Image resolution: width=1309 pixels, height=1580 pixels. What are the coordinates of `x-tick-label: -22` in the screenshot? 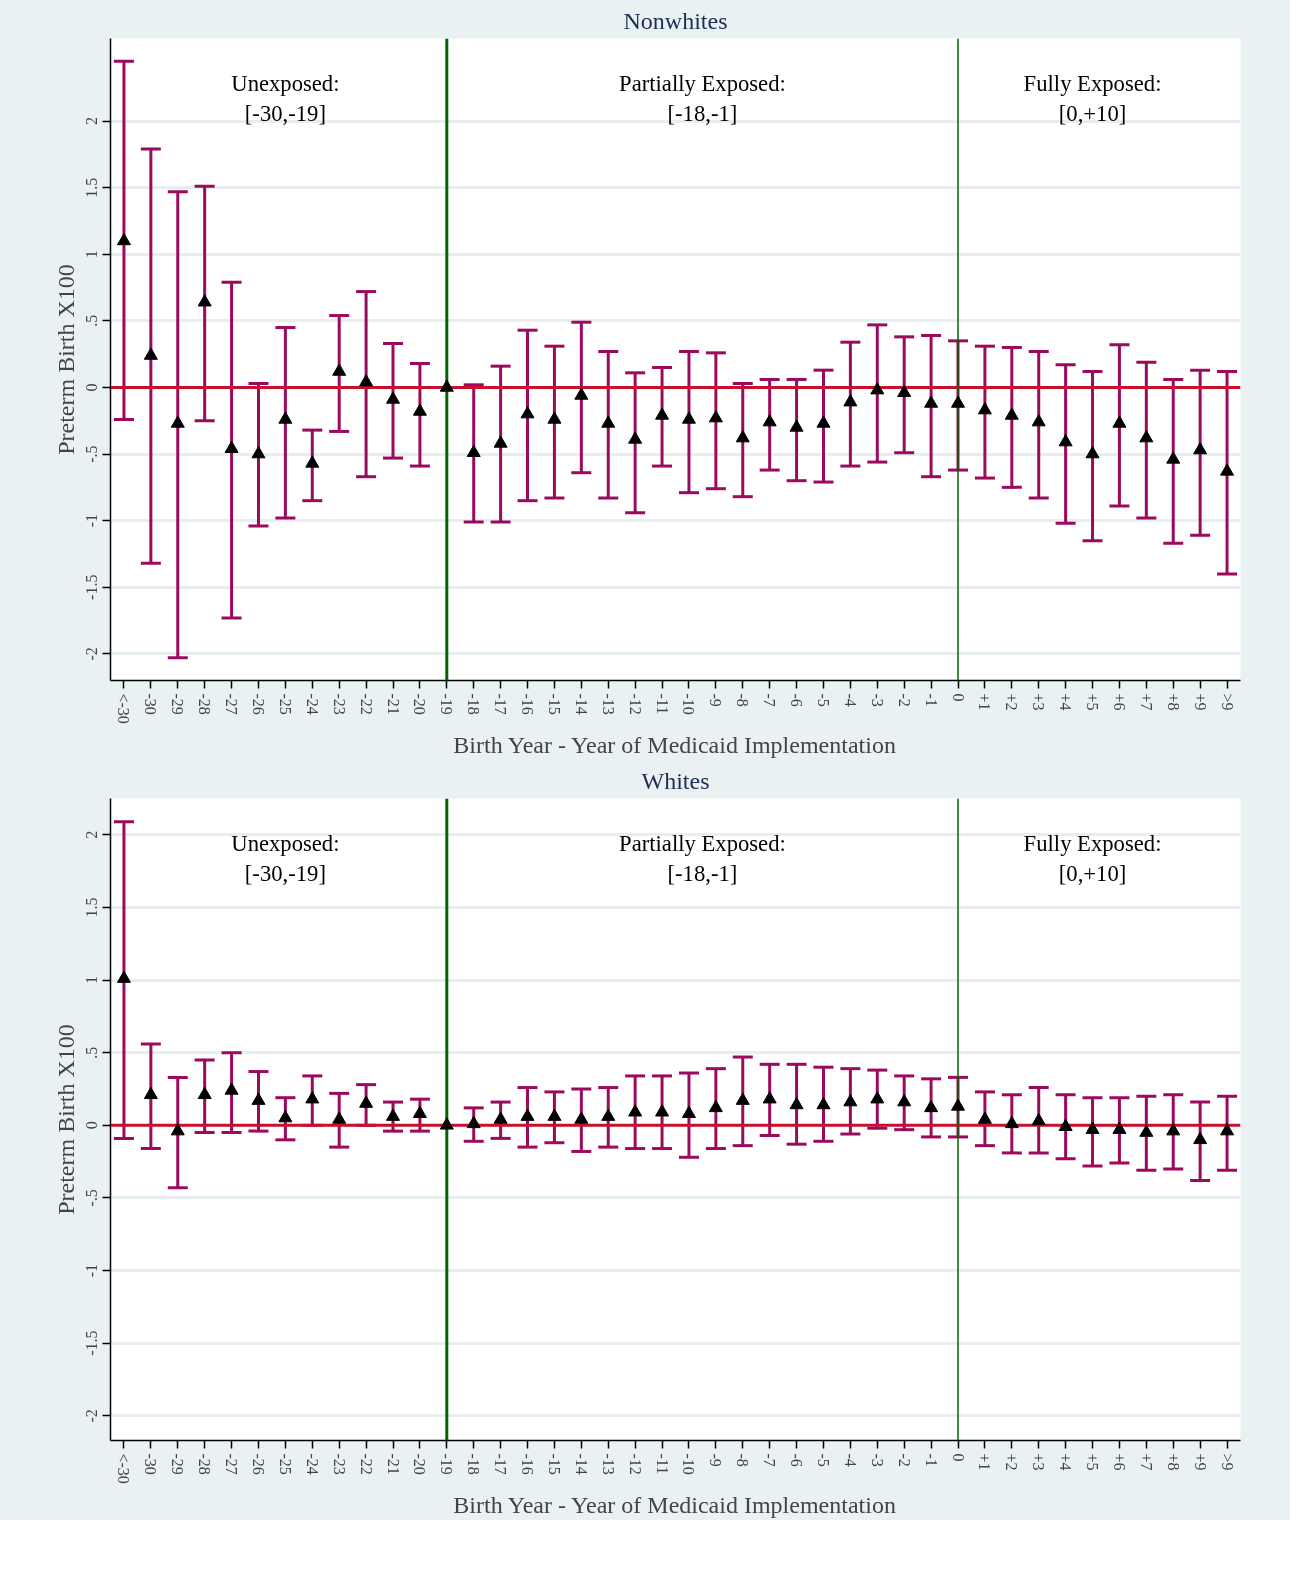 It's located at (366, 1464).